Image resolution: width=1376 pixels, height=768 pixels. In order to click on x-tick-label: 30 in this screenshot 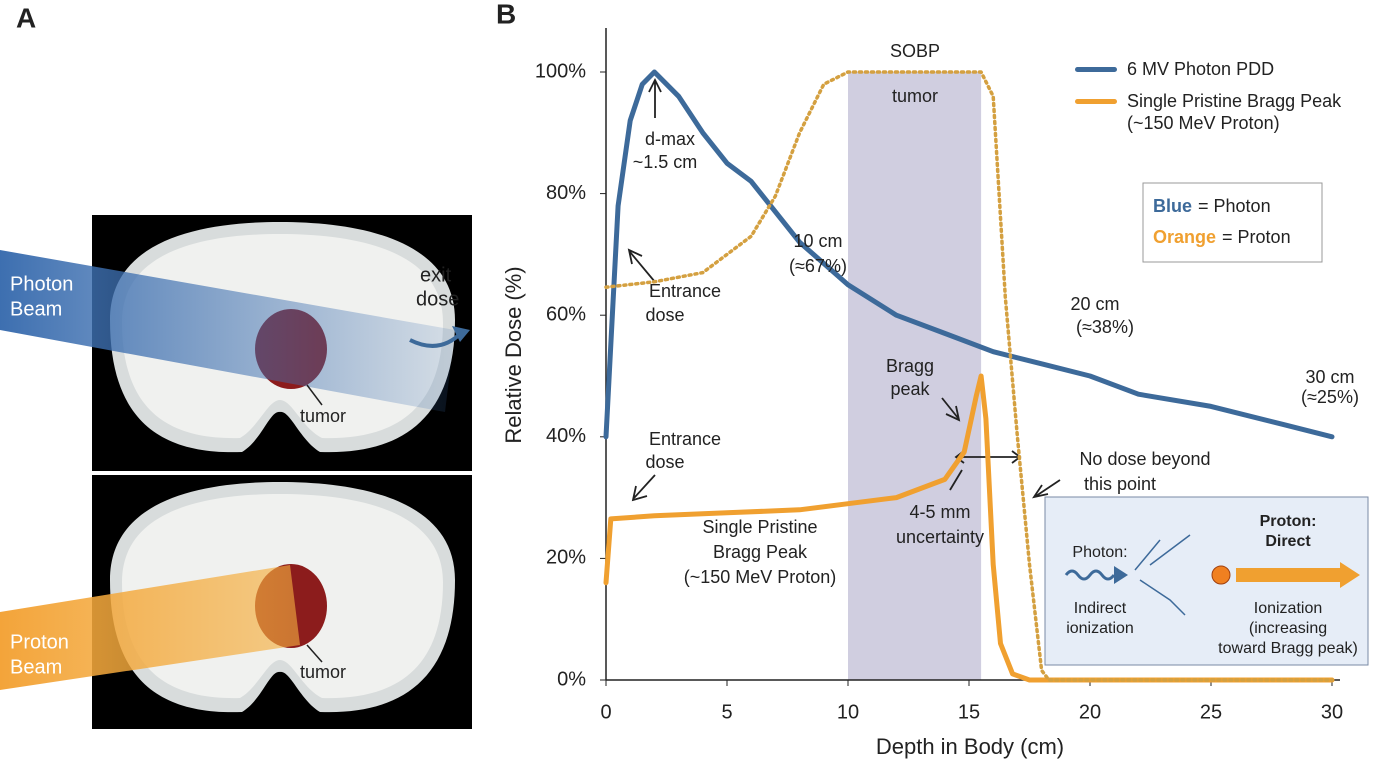, I will do `click(1332, 712)`.